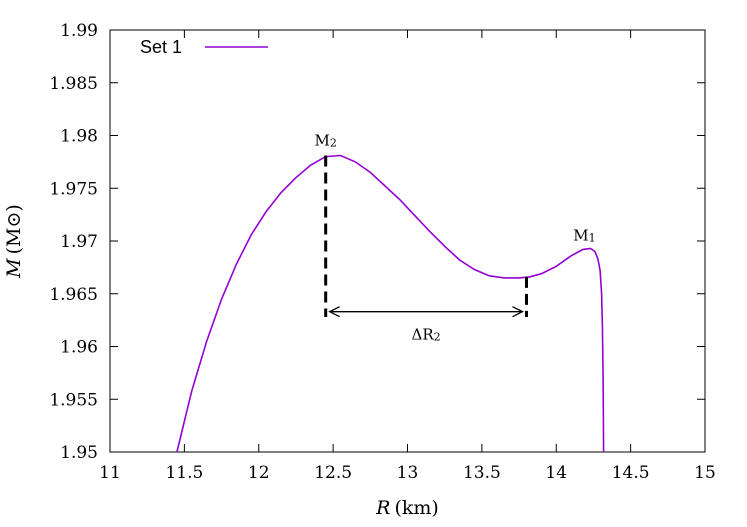  Describe the element at coordinates (73, 84) in the screenshot. I see `y-tick-label: 1.985` at that location.